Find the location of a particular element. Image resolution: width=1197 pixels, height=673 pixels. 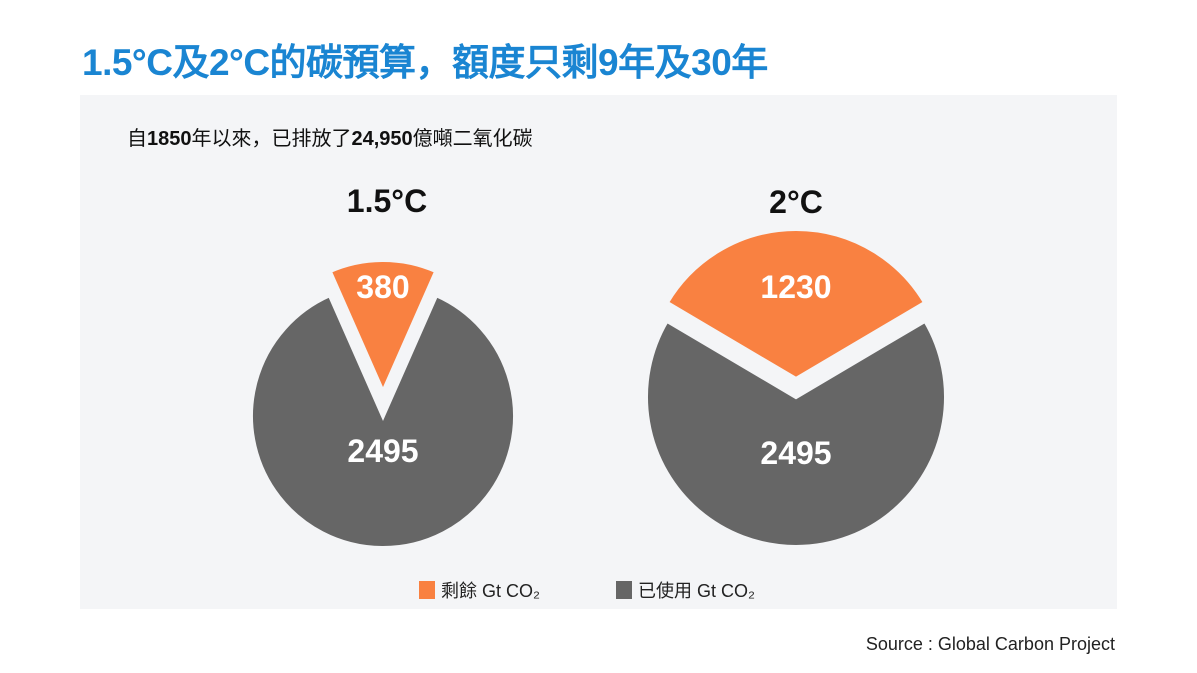

pie-title: 1.5°C is located at coordinates (387, 201).